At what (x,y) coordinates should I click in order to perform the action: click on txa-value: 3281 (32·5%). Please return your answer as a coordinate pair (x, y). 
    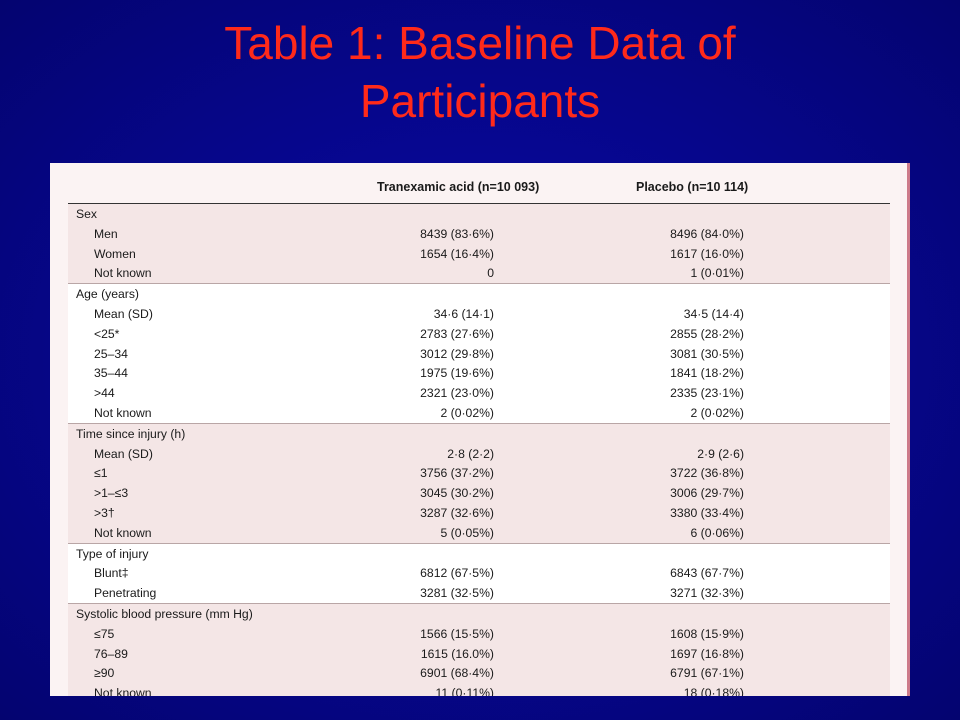
    Looking at the image, I should click on (457, 593).